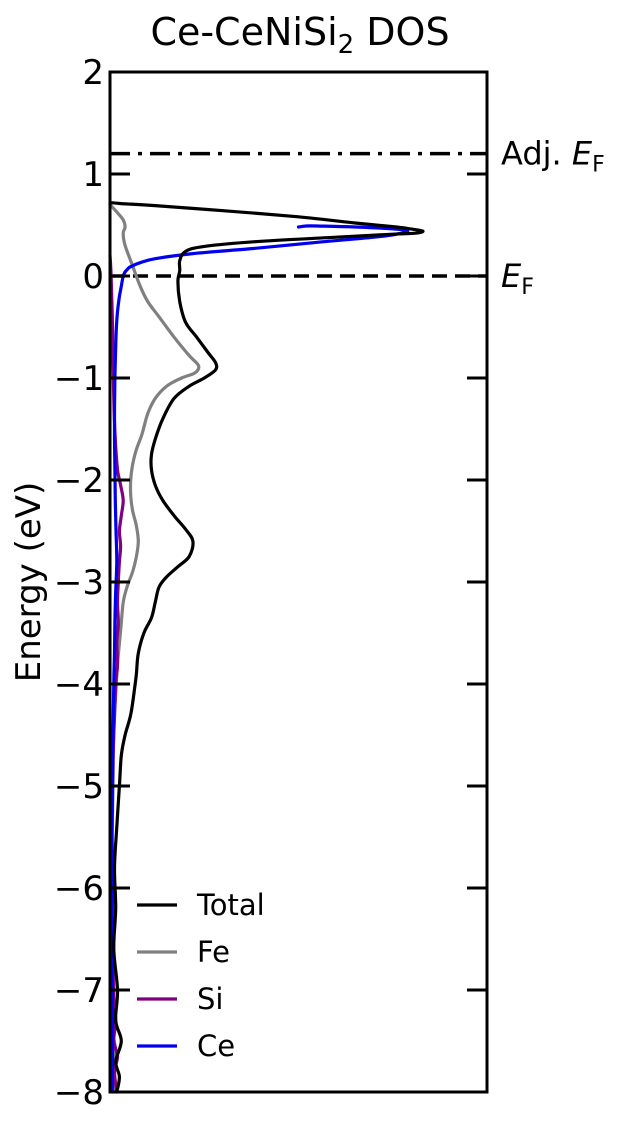 The image size is (625, 1122). I want to click on chart-title-subscript: 2, so click(346, 45).